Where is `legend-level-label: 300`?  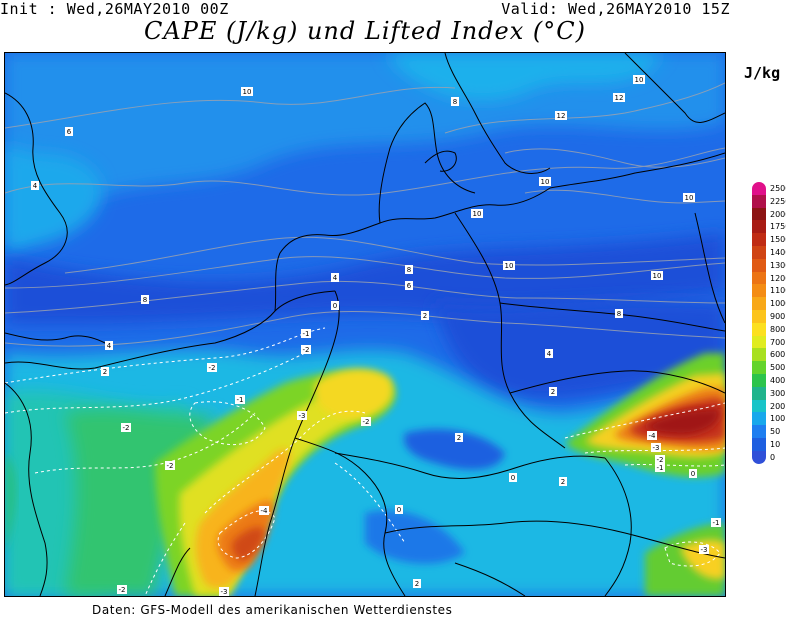
legend-level-label: 300 is located at coordinates (778, 393).